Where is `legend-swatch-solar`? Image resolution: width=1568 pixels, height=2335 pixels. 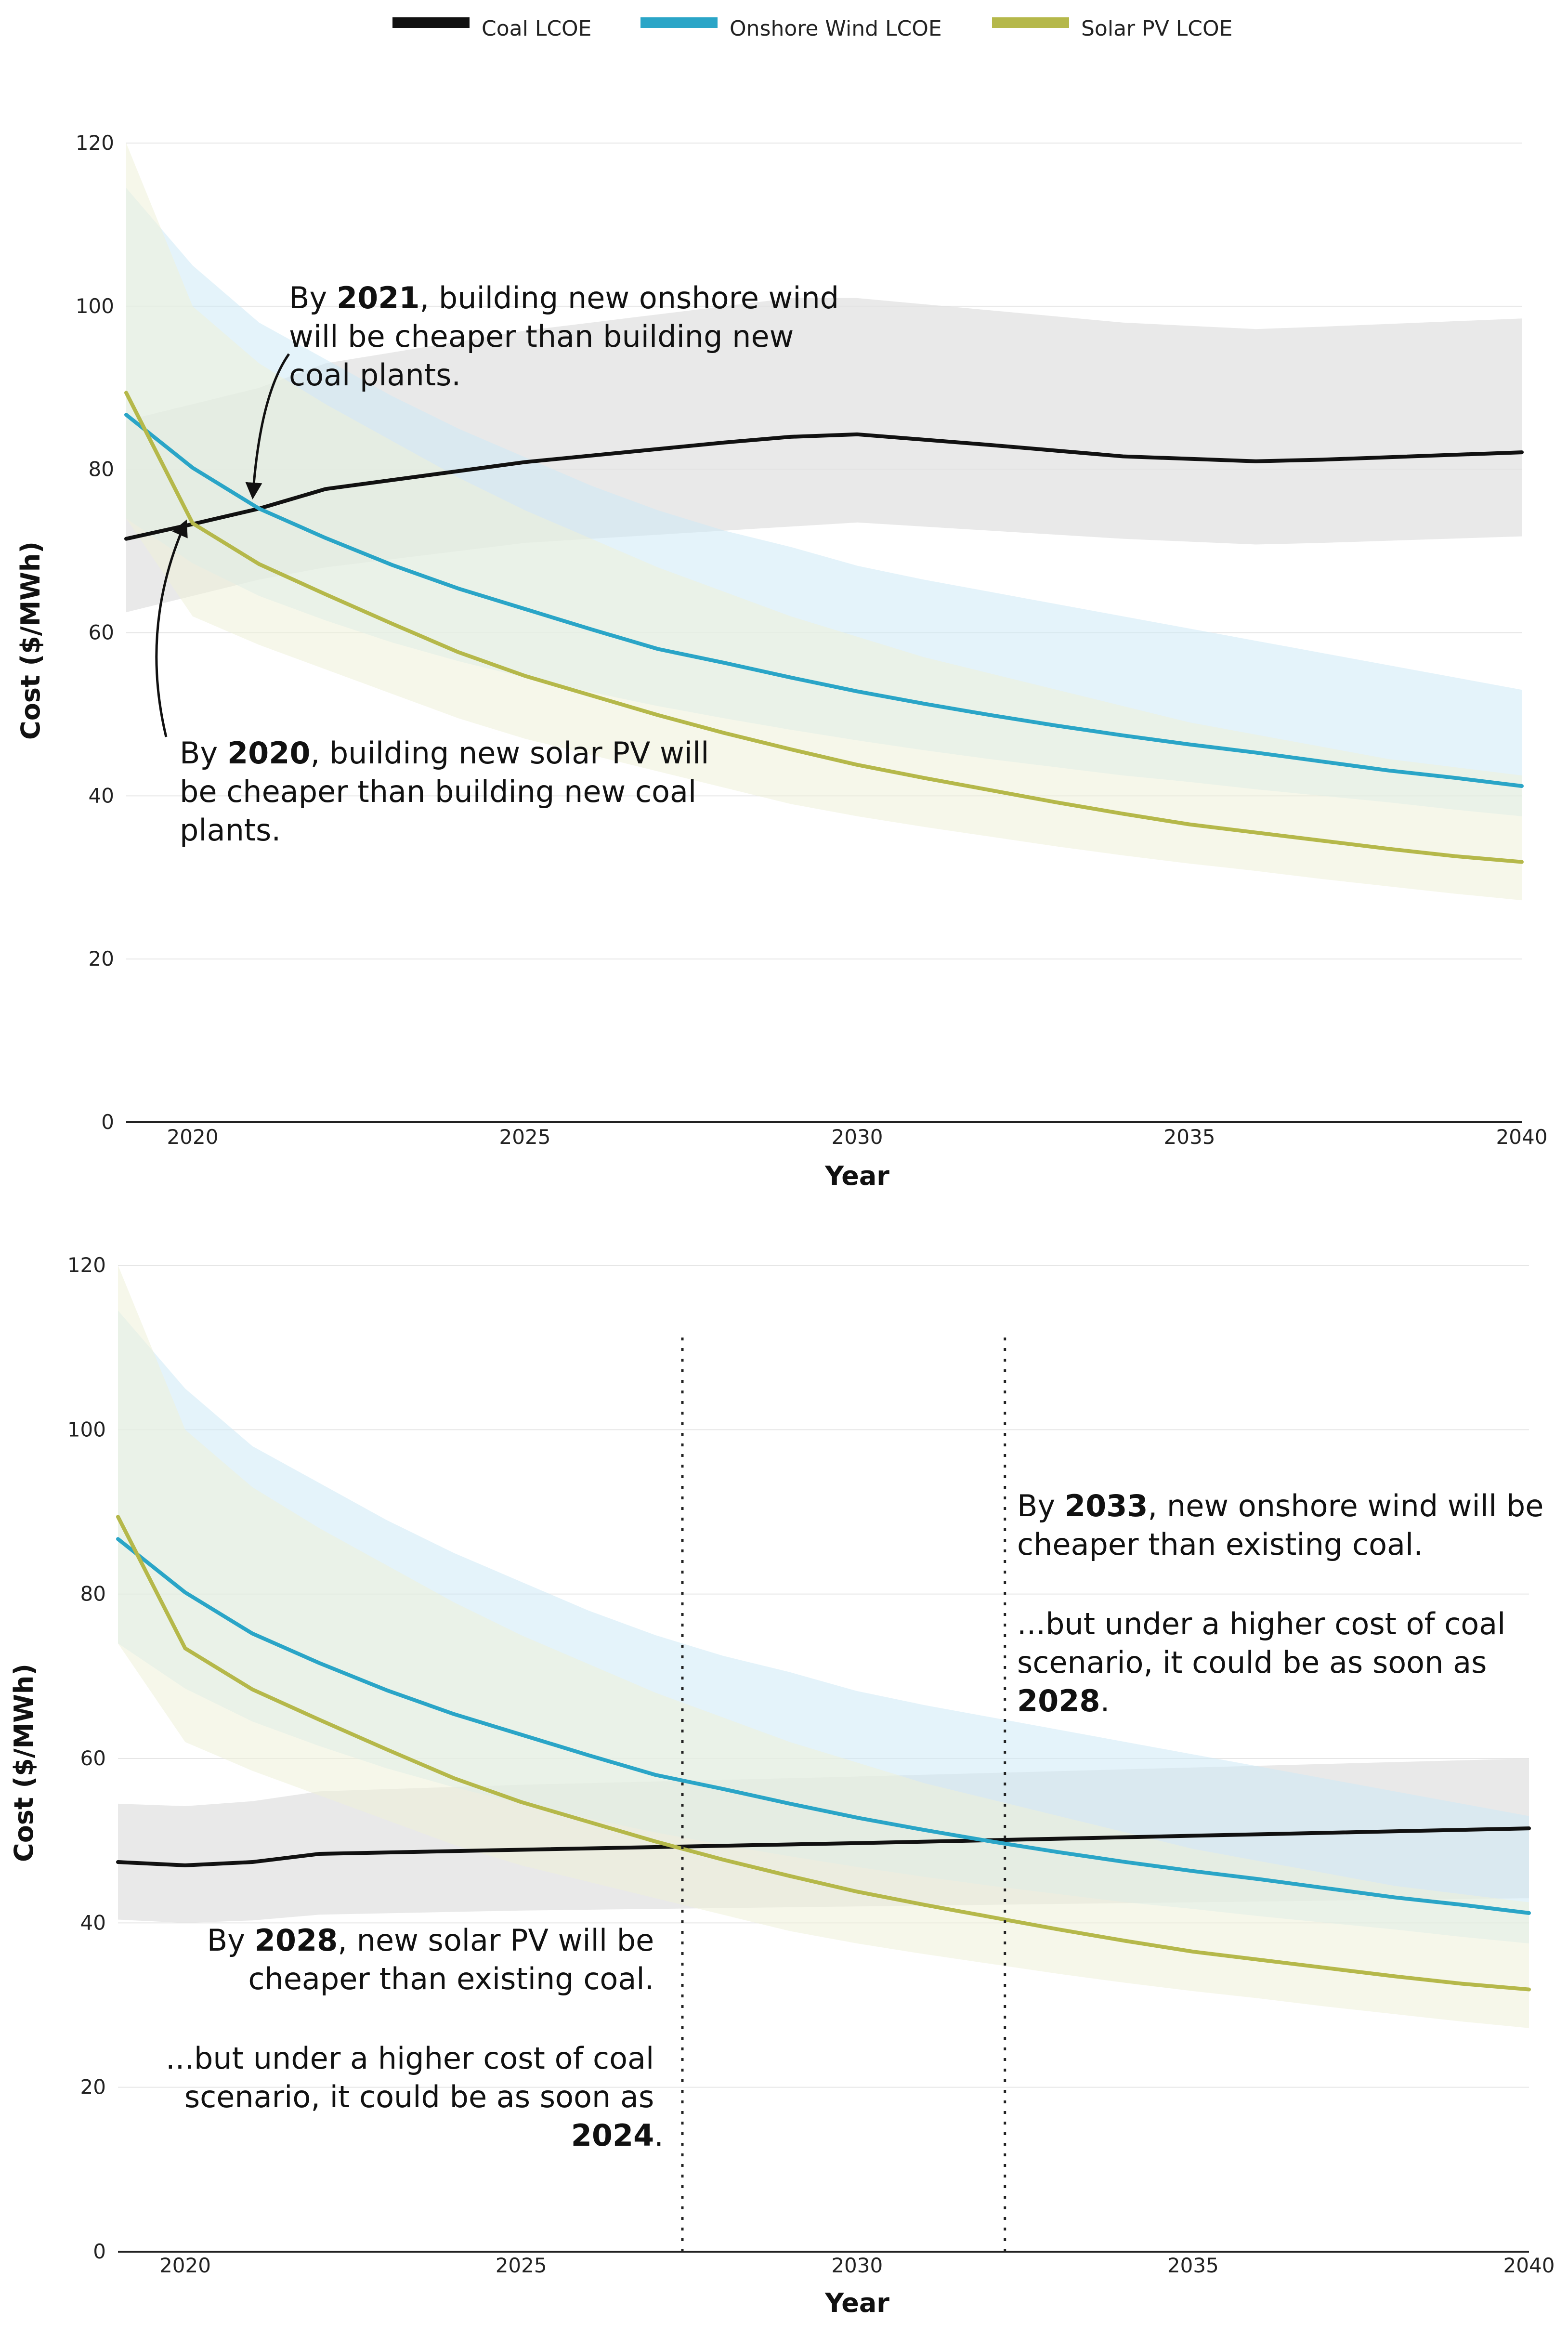
legend-swatch-solar is located at coordinates (1030, 22).